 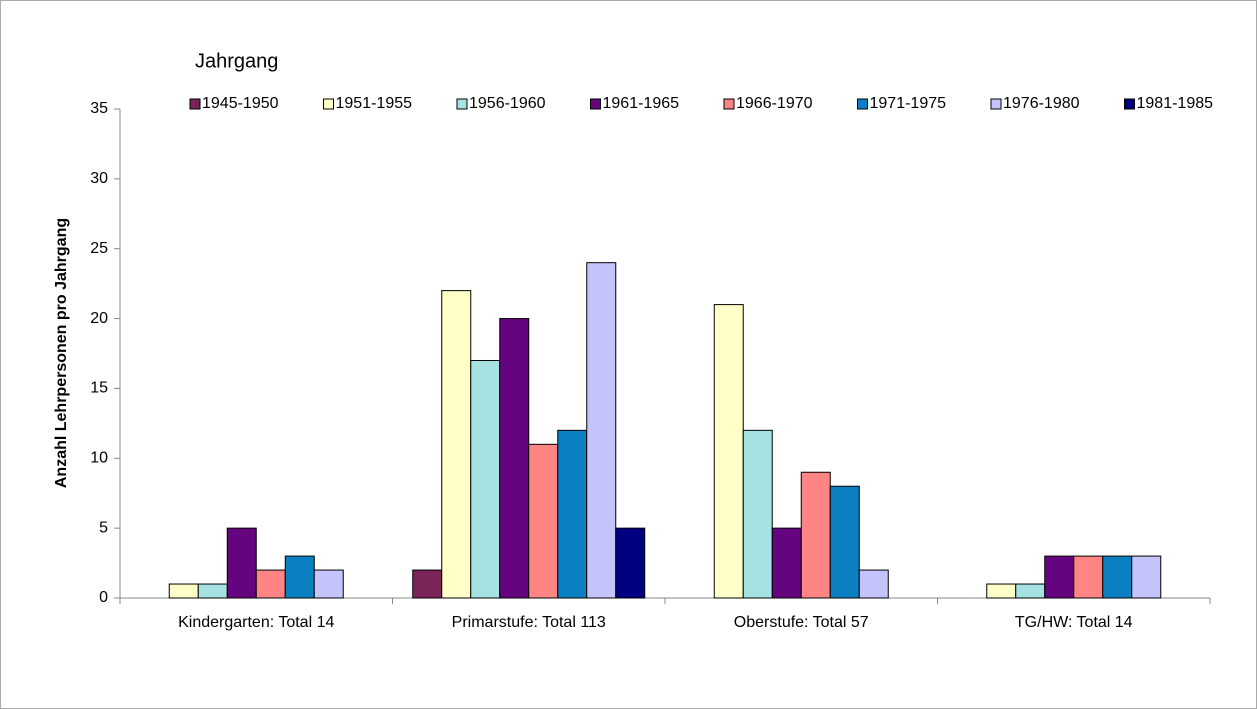 What do you see at coordinates (236, 61) in the screenshot?
I see `legend-title: Jahrgang` at bounding box center [236, 61].